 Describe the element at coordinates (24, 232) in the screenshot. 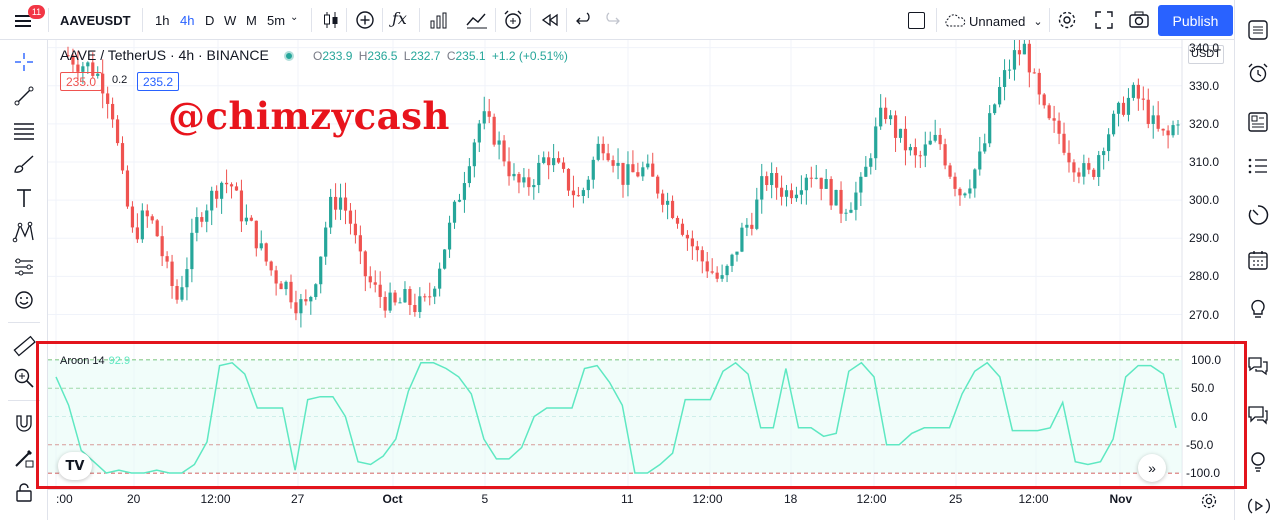

I see `pattern-tool` at that location.